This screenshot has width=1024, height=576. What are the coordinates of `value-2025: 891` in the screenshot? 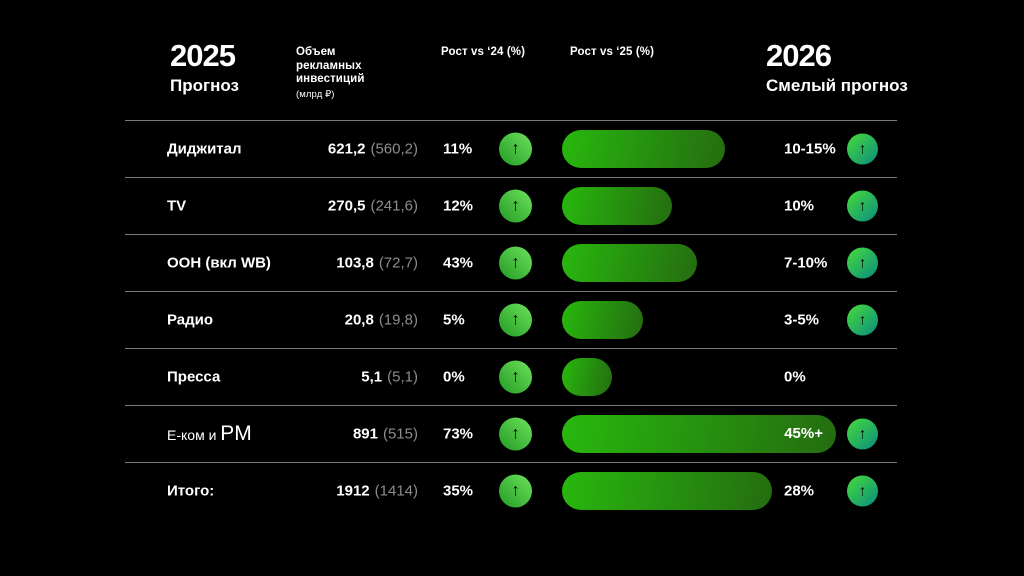 It's located at (365, 433).